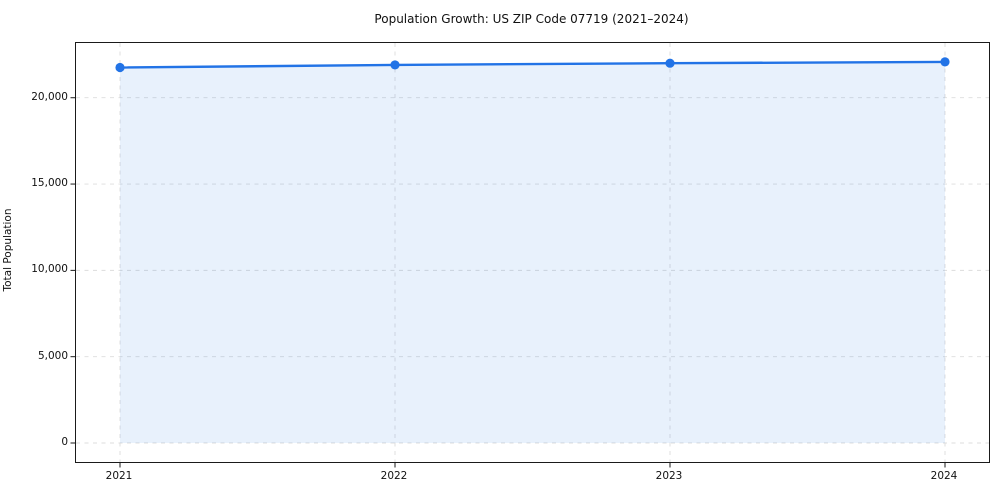 The width and height of the screenshot is (1000, 500). Describe the element at coordinates (670, 63) in the screenshot. I see `data-point-2023` at that location.